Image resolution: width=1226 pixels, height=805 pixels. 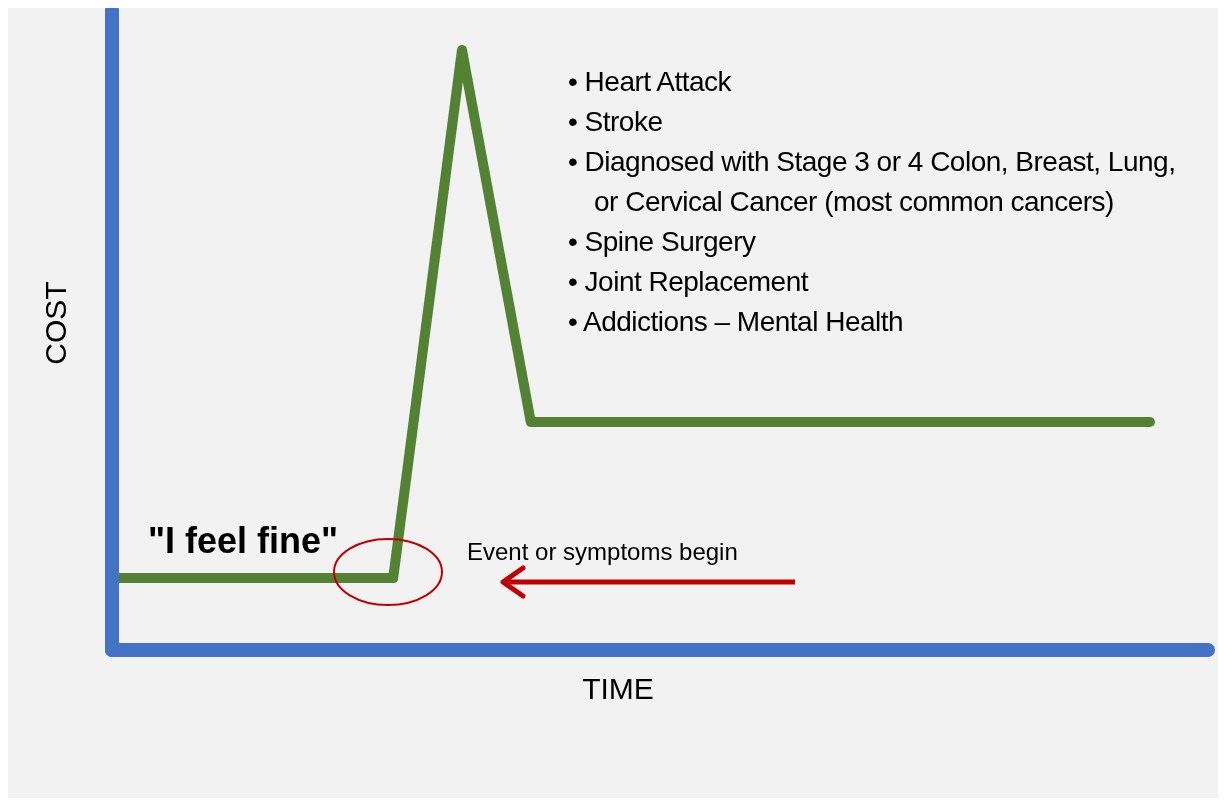 What do you see at coordinates (616, 122) in the screenshot?
I see `annotation: • Stroke` at bounding box center [616, 122].